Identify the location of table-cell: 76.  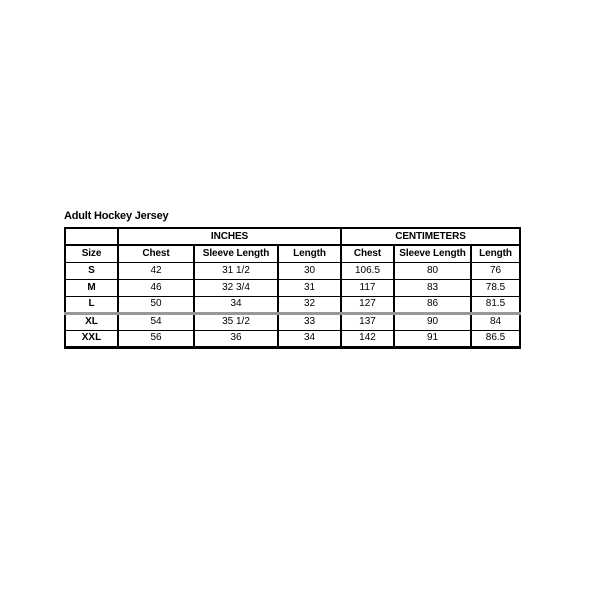
(495, 270).